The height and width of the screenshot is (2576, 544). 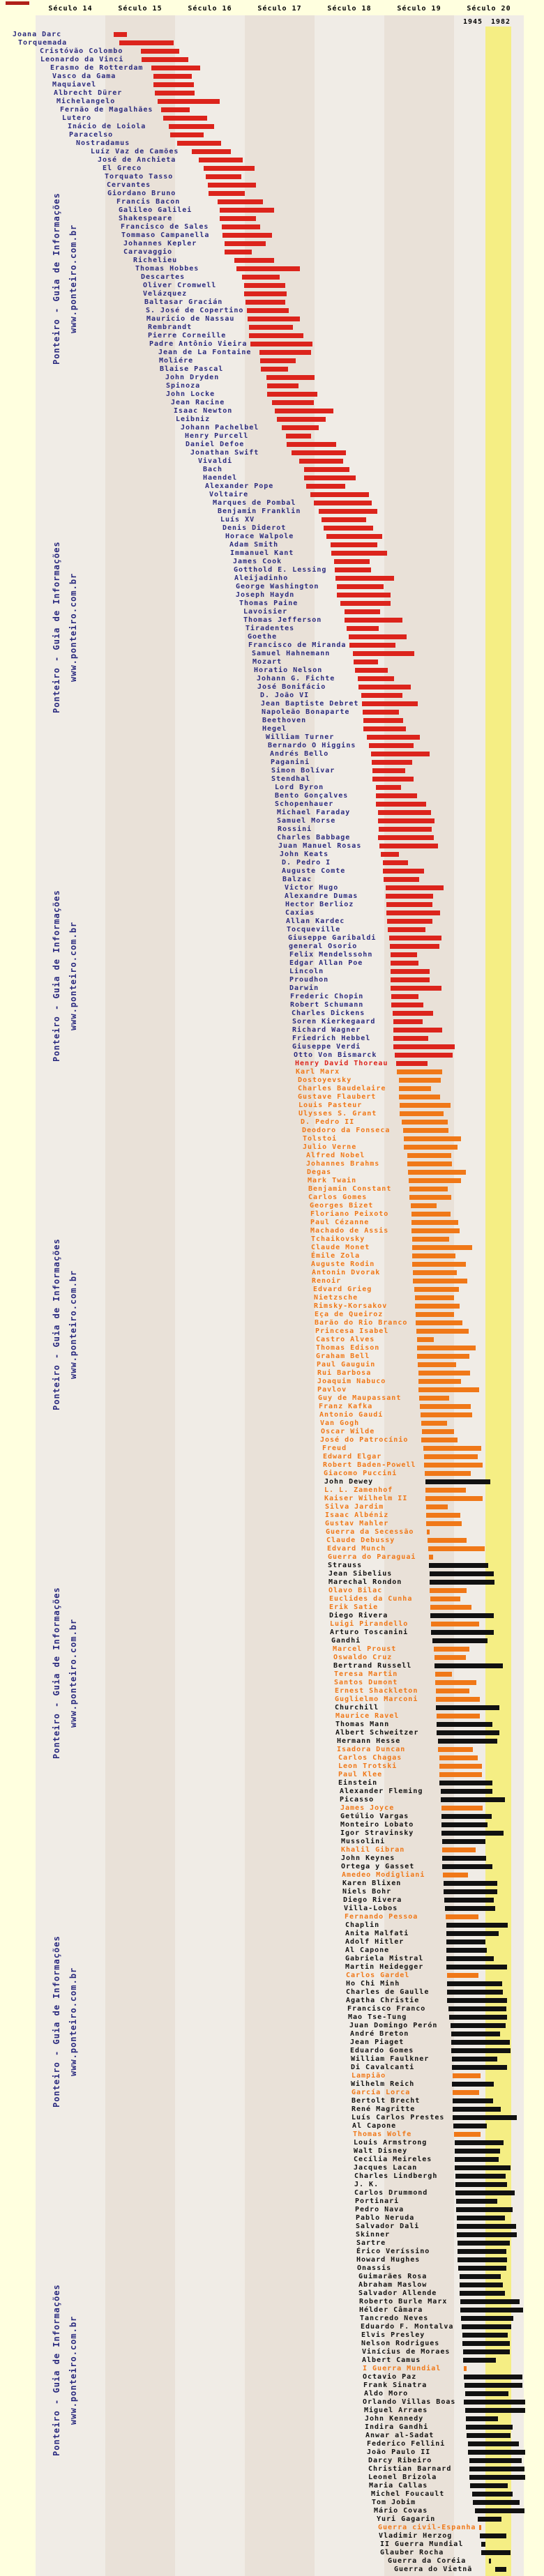 What do you see at coordinates (342, 1206) in the screenshot?
I see `person-label: Georges Bizet` at bounding box center [342, 1206].